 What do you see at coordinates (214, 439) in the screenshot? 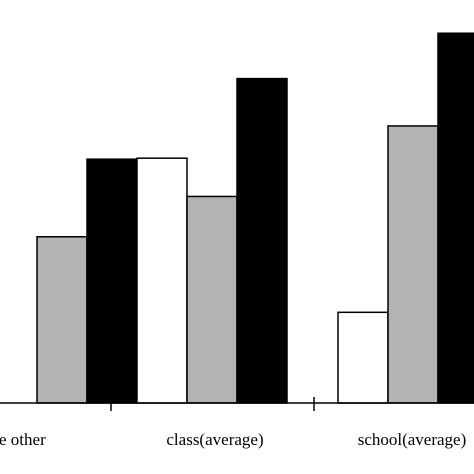
I see `x-tick-label-1: class(average)` at bounding box center [214, 439].